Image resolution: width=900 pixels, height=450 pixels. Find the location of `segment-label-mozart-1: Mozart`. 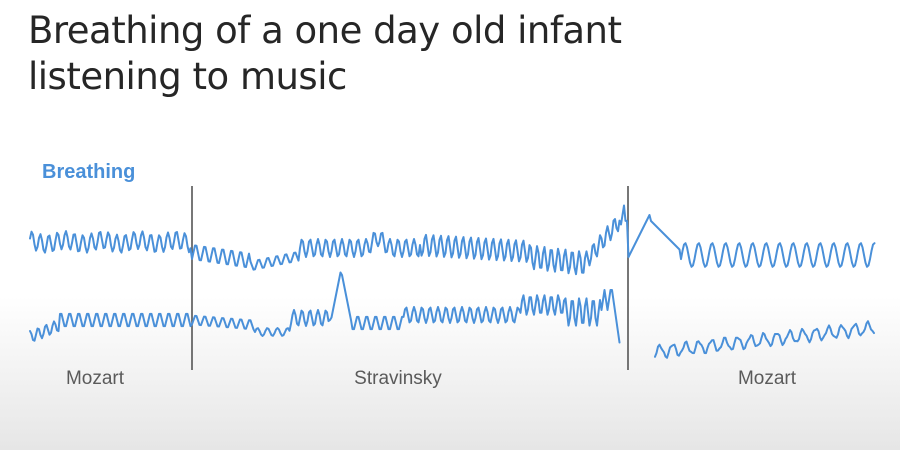

segment-label-mozart-1: Mozart is located at coordinates (95, 378).